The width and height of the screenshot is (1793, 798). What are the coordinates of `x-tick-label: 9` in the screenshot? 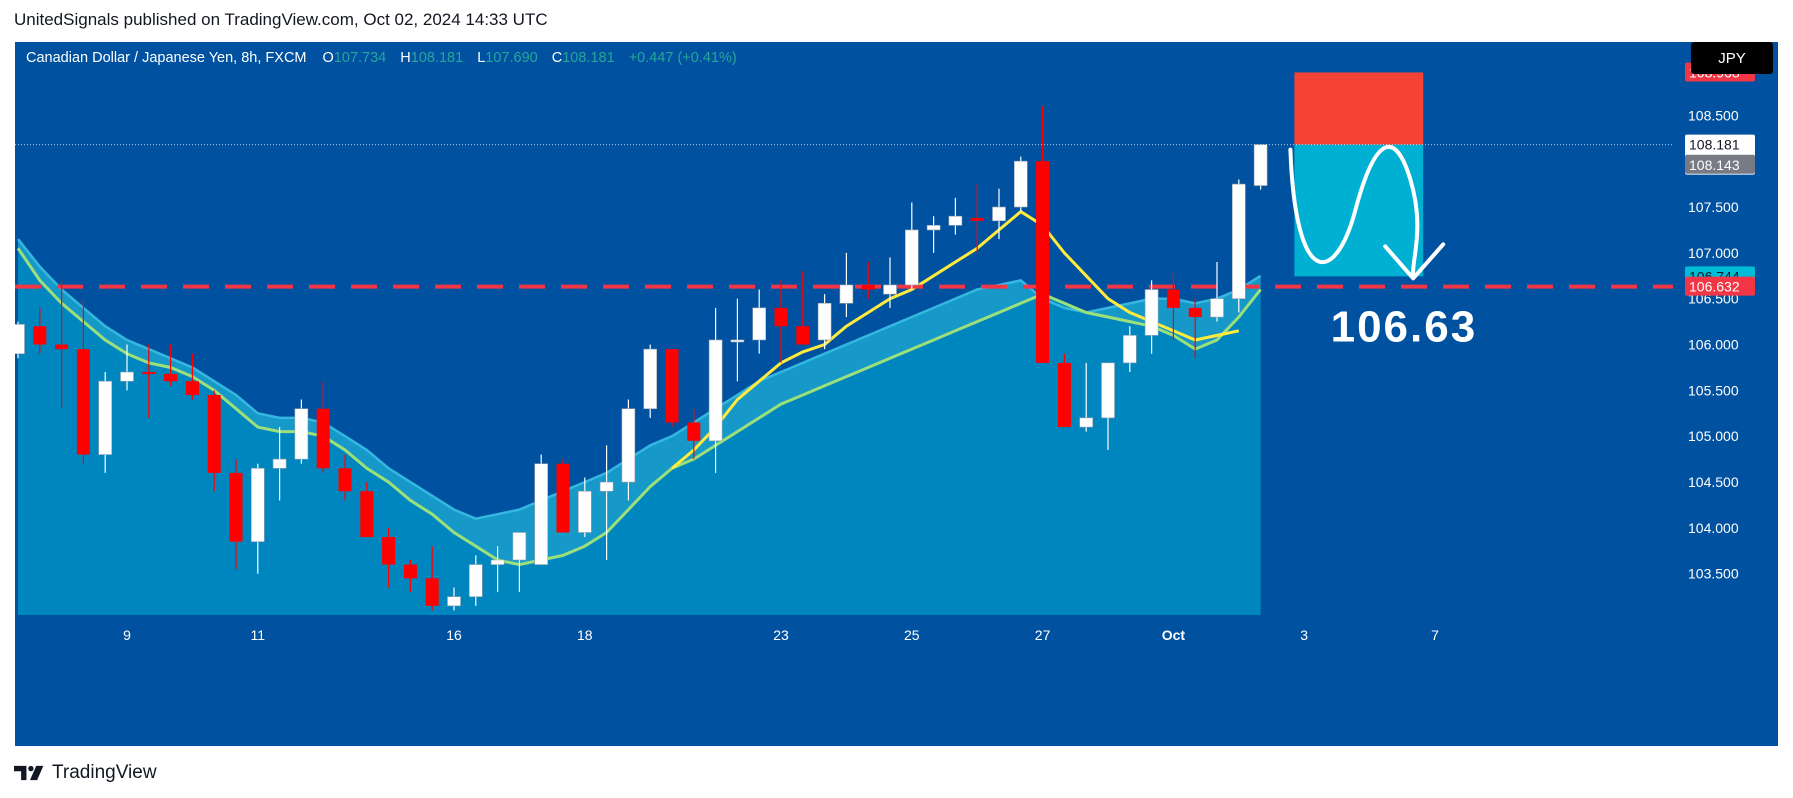 It's located at (127, 635).